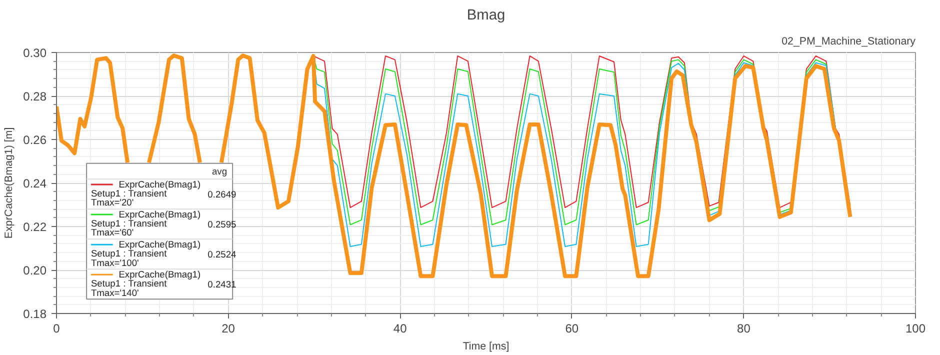  I want to click on y-tick-label: 0.22, so click(35, 227).